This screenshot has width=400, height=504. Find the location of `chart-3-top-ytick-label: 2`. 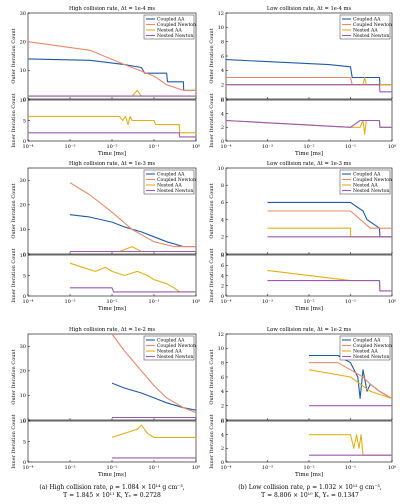

chart-3-top-ytick-label: 2 is located at coordinates (222, 238).